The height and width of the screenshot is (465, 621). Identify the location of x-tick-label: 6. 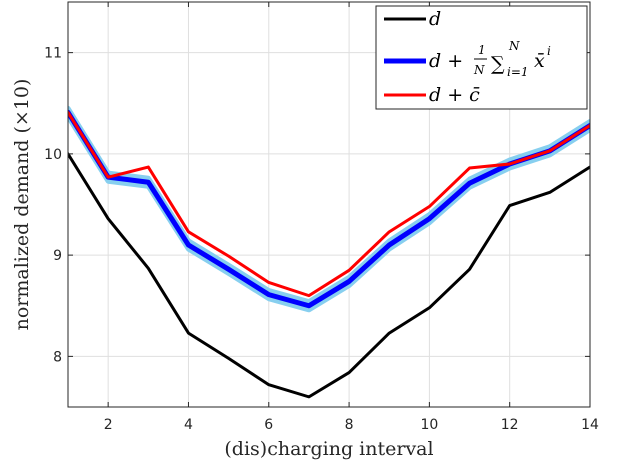
(268, 425).